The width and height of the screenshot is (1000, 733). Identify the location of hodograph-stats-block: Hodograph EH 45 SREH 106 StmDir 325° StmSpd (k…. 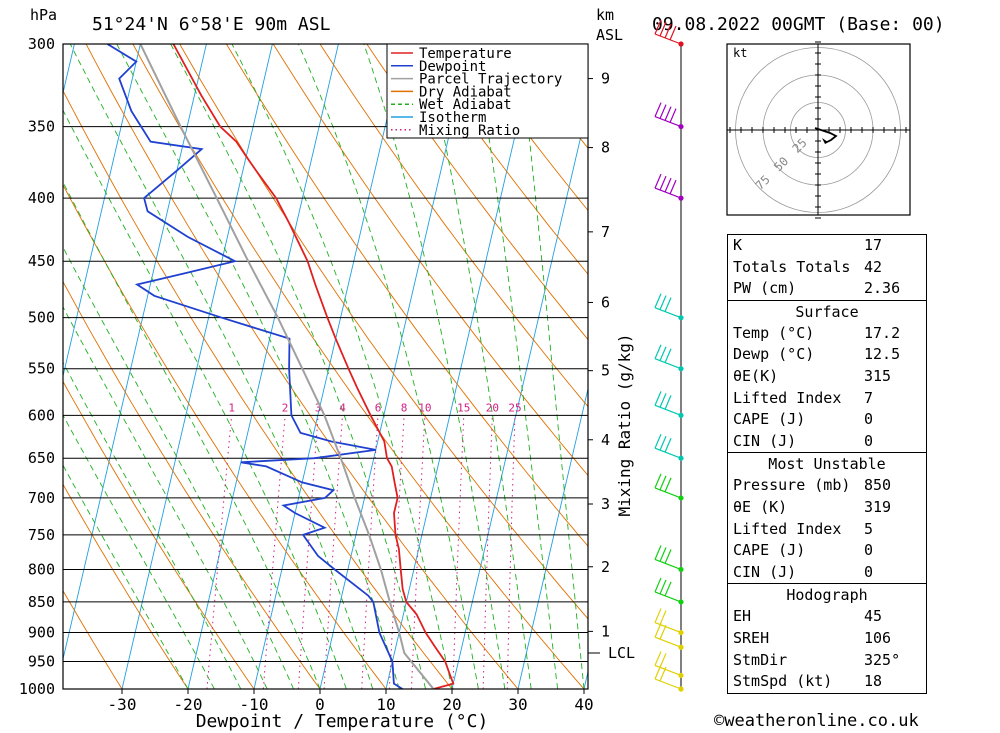
(827, 639).